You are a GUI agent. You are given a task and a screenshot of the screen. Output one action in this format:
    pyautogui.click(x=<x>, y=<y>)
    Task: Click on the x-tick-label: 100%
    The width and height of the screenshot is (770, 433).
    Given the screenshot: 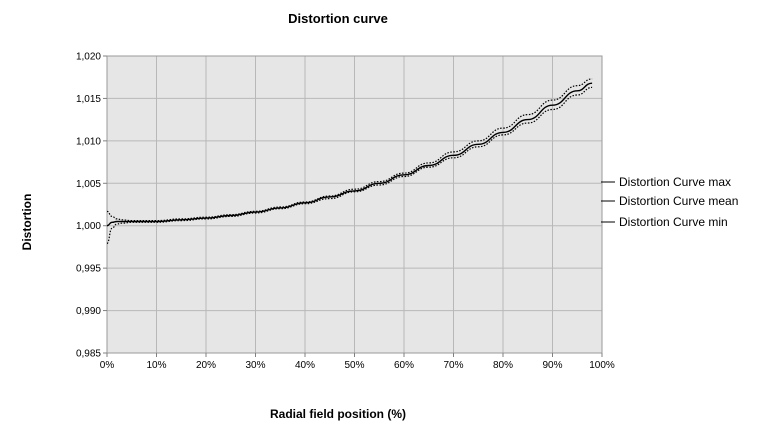 What is the action you would take?
    pyautogui.click(x=602, y=365)
    